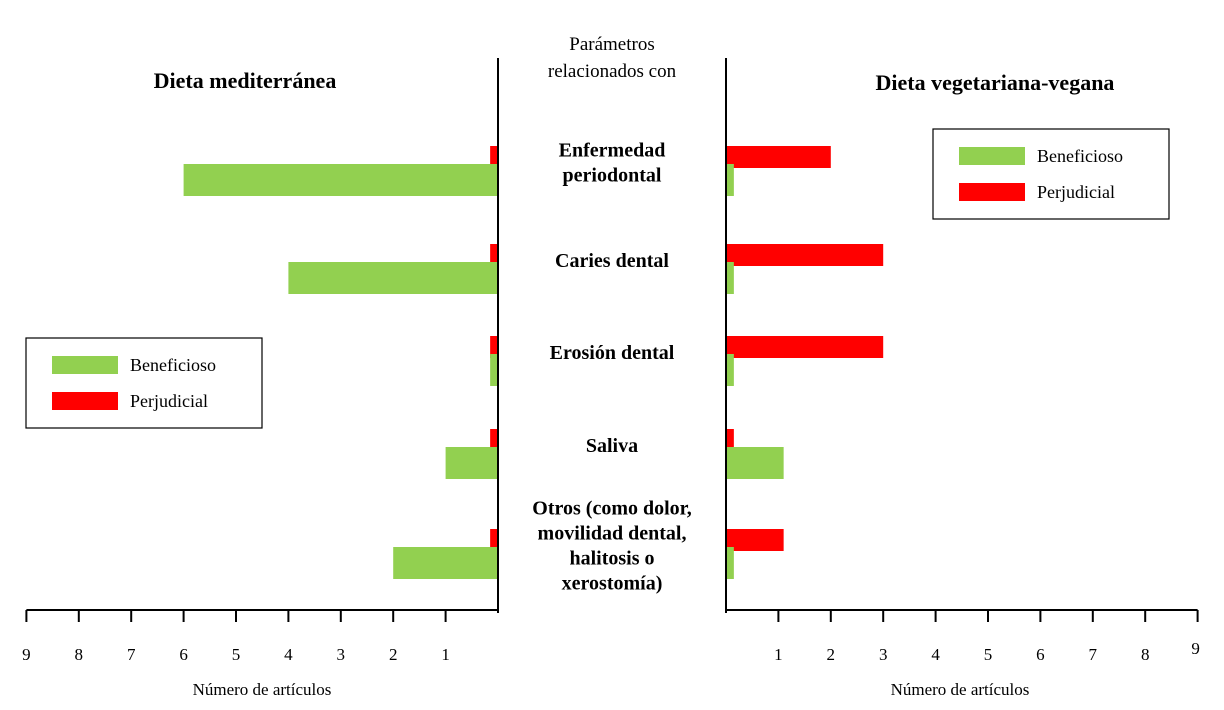 This screenshot has height=710, width=1224. I want to click on mediterranean-legend-label-perjudicial: Perjudicial, so click(169, 401).